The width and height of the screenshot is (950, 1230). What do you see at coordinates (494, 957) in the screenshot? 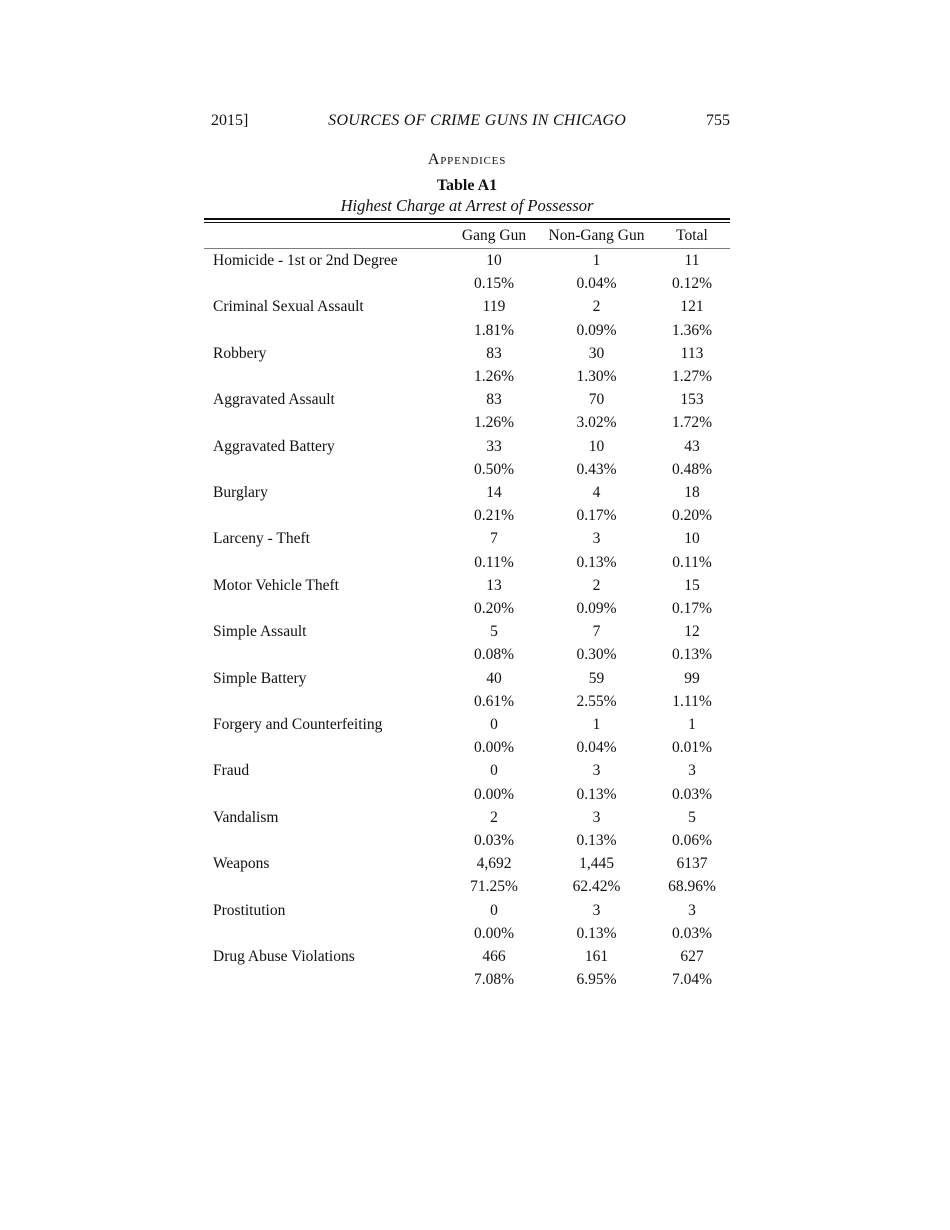
I see `count-cell: 466` at bounding box center [494, 957].